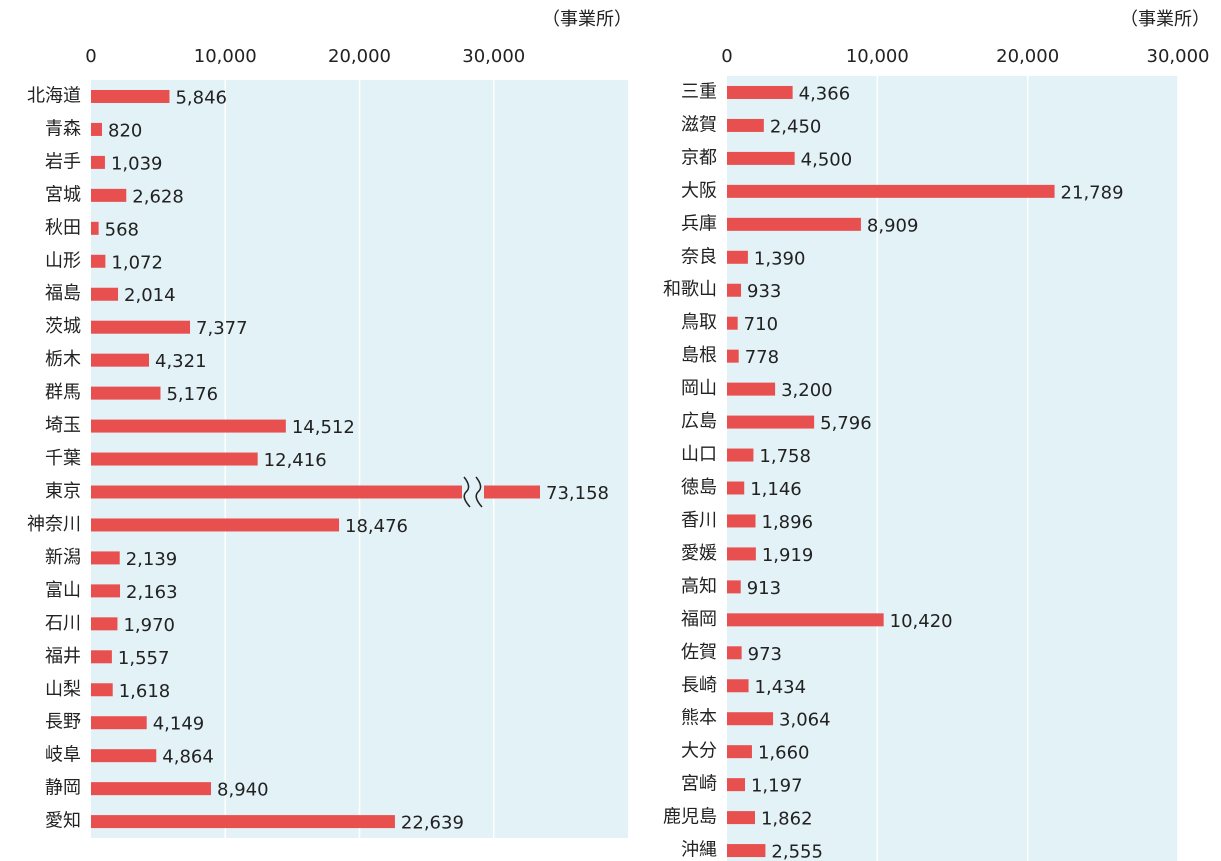 The width and height of the screenshot is (1221, 861). What do you see at coordinates (192, 394) in the screenshot?
I see `value-label: 5,176` at bounding box center [192, 394].